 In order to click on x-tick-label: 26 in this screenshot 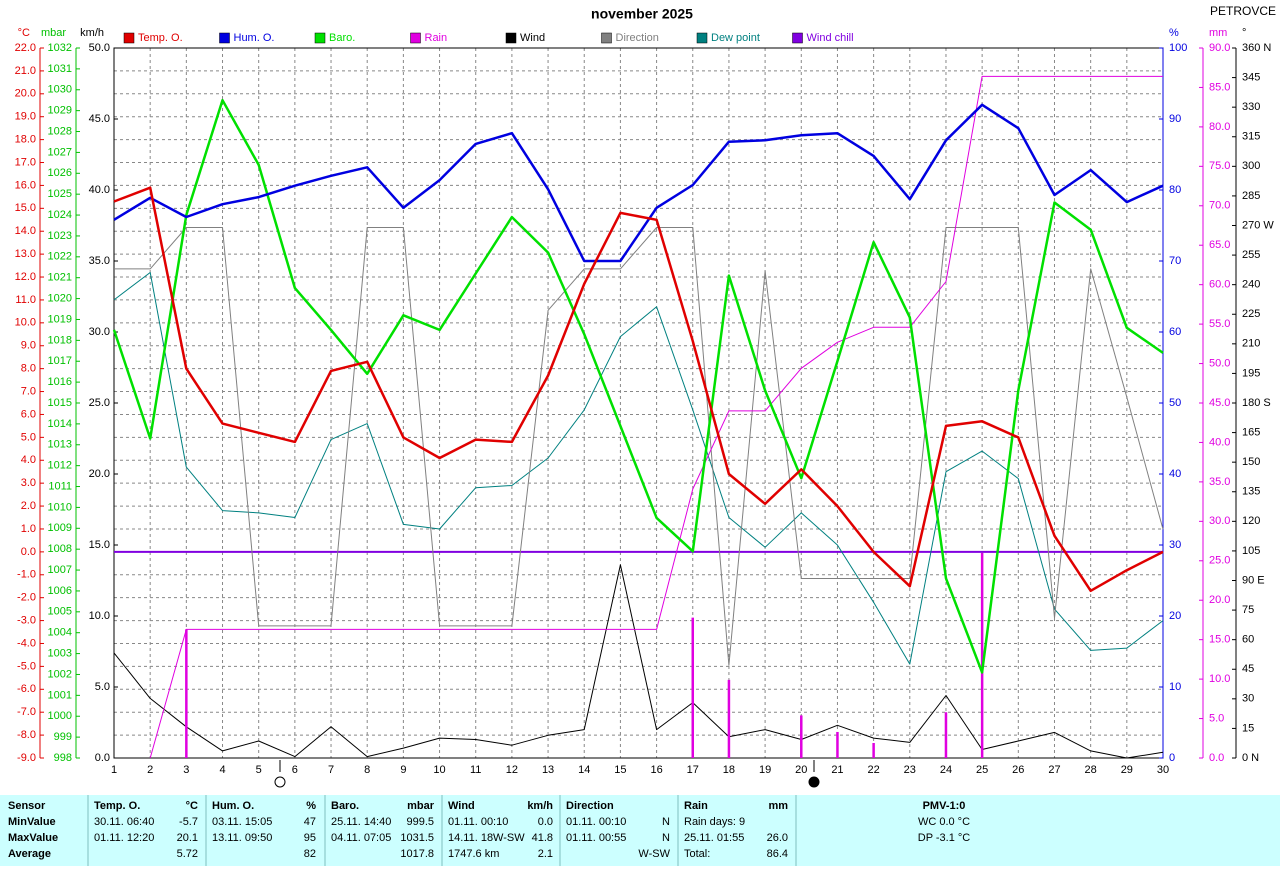, I will do `click(1018, 770)`.